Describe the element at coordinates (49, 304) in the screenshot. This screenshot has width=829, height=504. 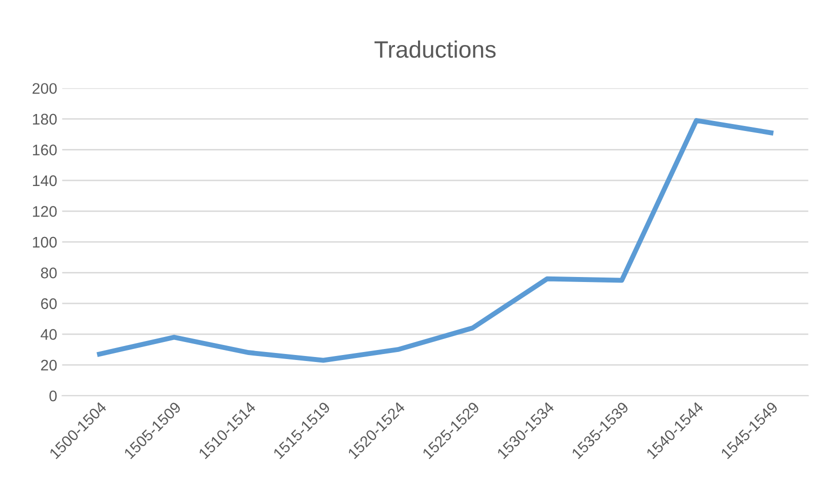
I see `y-tick-label: 60` at that location.